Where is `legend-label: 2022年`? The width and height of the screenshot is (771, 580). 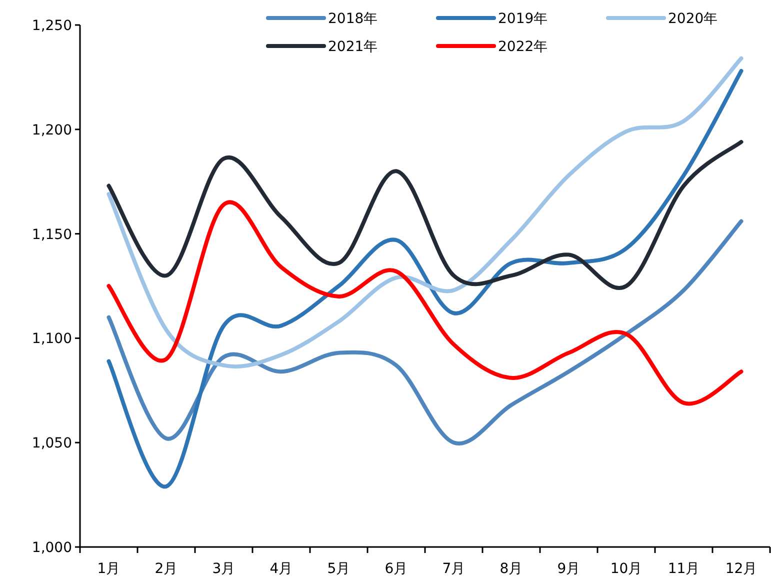
legend-label: 2022年 is located at coordinates (523, 47).